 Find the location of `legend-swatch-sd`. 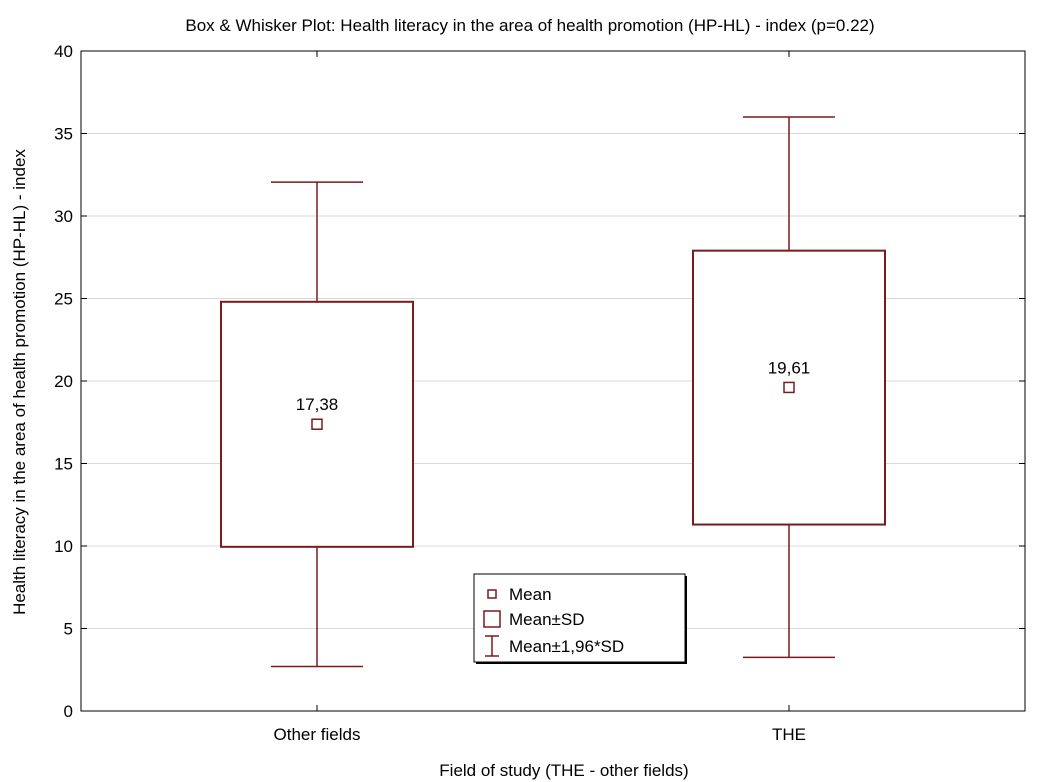

legend-swatch-sd is located at coordinates (492, 619).